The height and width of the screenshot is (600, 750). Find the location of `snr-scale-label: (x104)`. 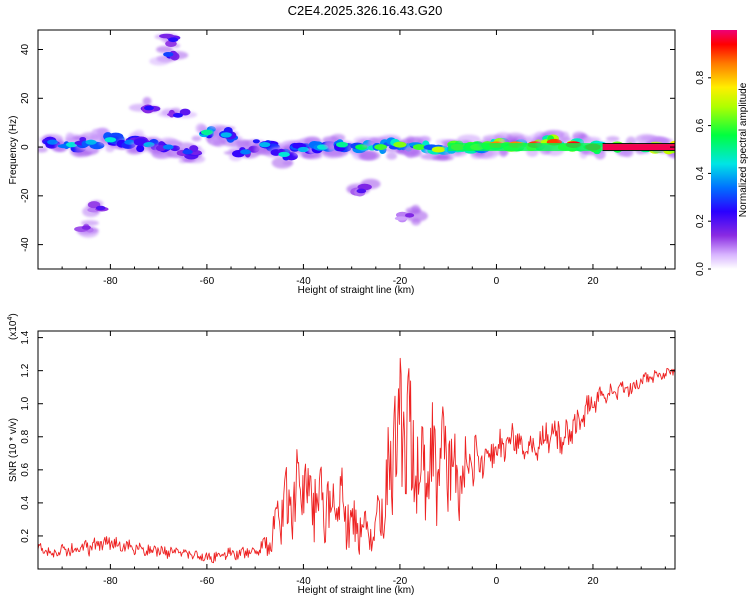

snr-scale-label: (x104) is located at coordinates (13, 326).